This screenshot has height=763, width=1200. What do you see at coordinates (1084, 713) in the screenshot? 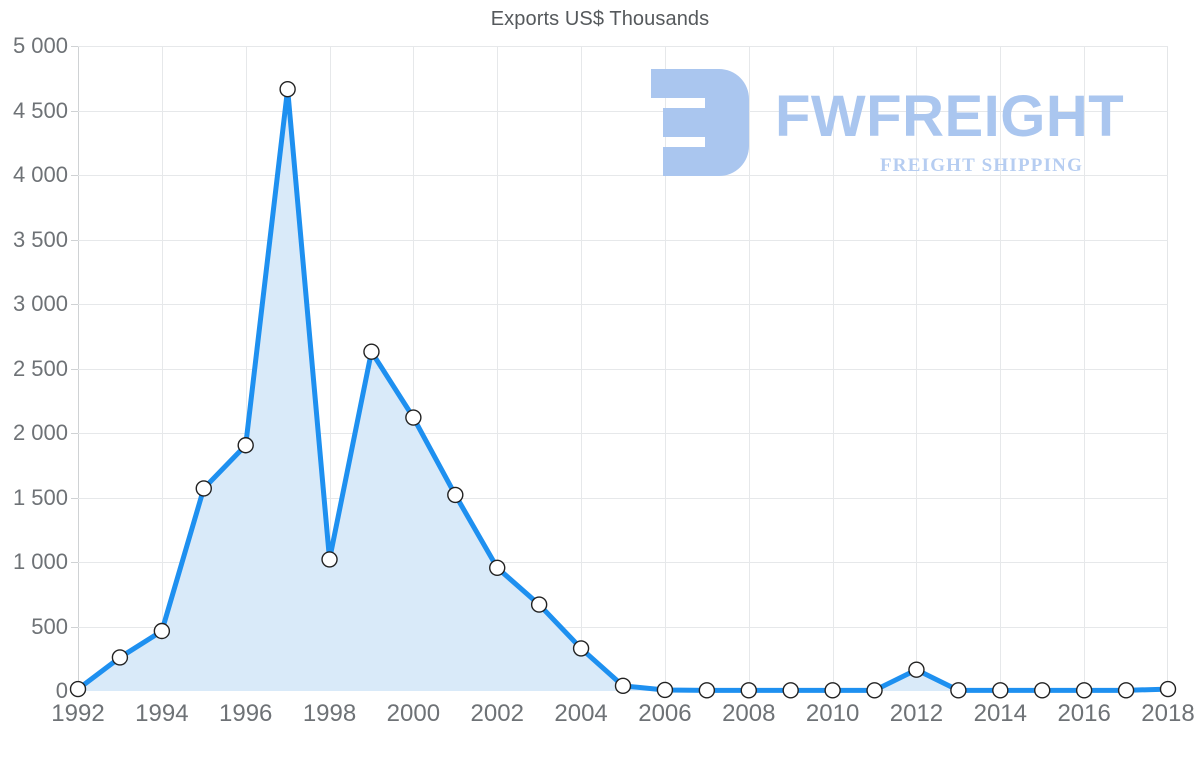
I see `x-tick-label: 2016` at bounding box center [1084, 713].